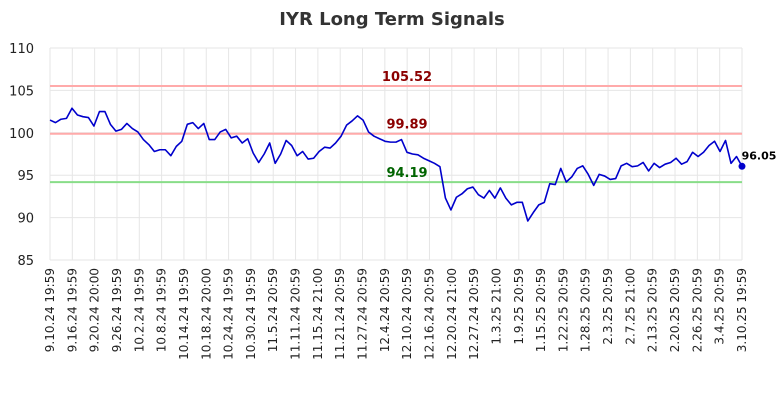 Image resolution: width=784 pixels, height=400 pixels. I want to click on x-tick-label: 1.3.25 21:00, so click(496, 306).